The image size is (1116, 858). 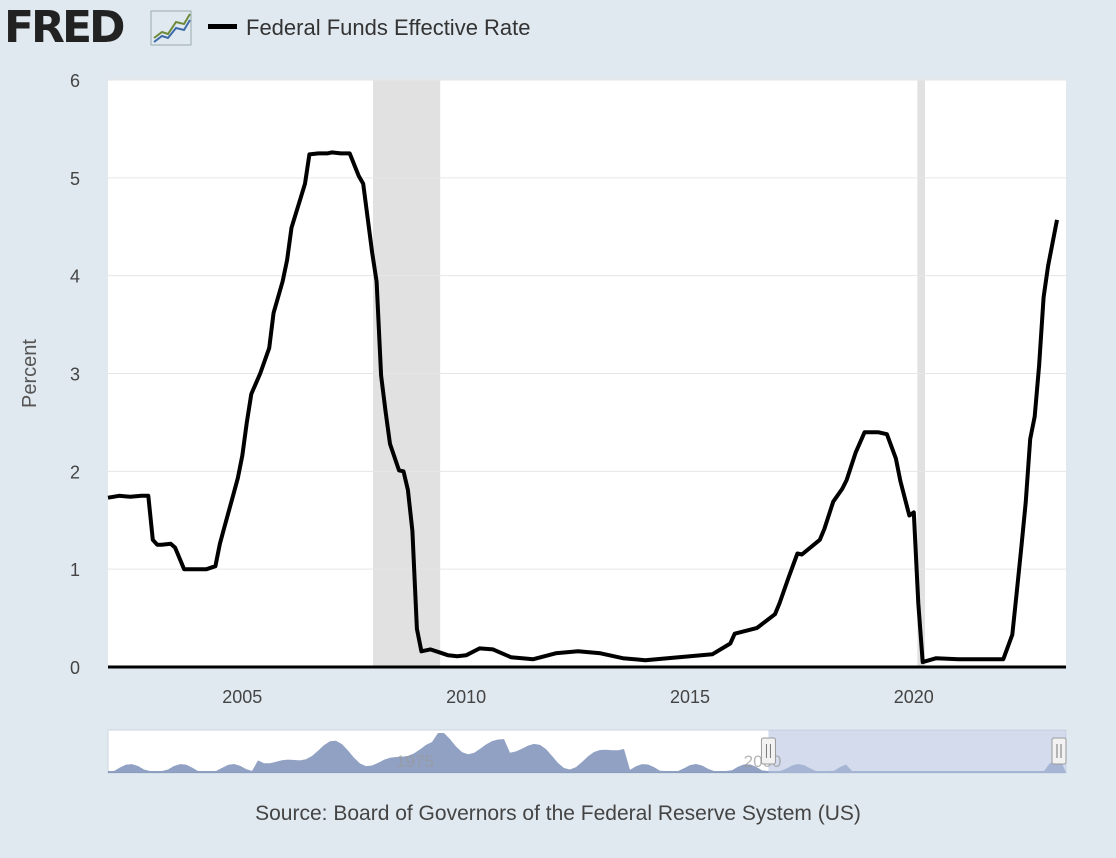 I want to click on legend-label: Federal Funds Effective Rate, so click(x=388, y=27).